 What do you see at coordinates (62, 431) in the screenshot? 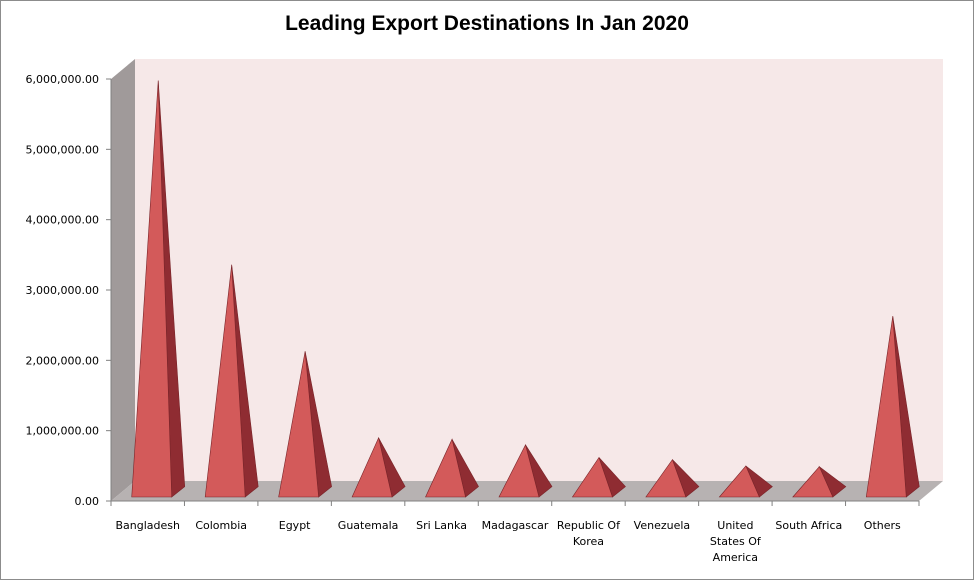
I see `y-tick-label: 1,000,000.00` at bounding box center [62, 431].